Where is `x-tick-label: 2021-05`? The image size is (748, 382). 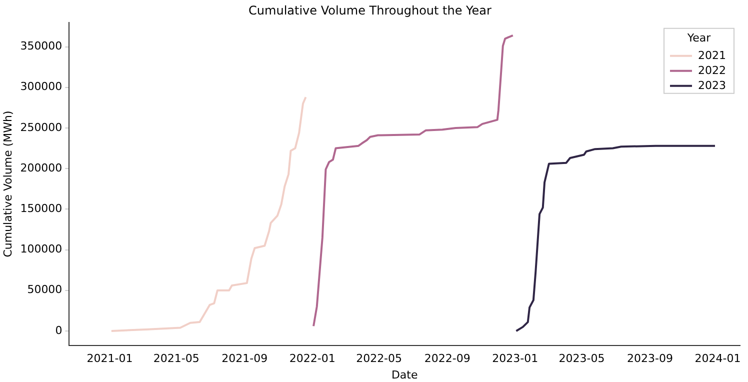
x-tick-label: 2021-05 is located at coordinates (176, 359).